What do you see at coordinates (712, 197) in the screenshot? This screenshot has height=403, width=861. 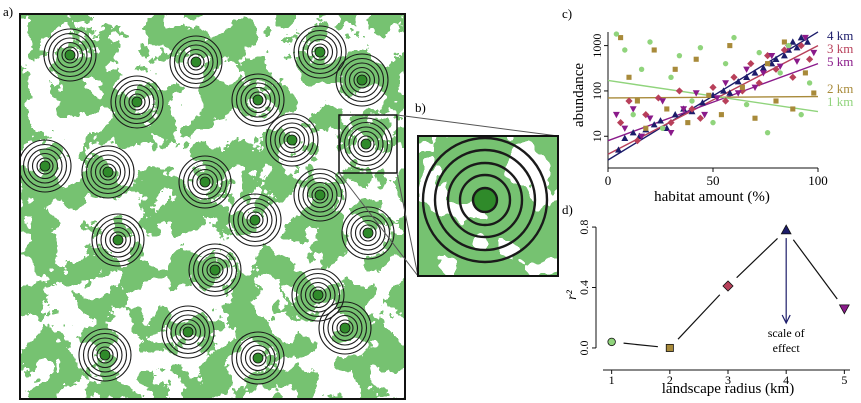 I see `chart-c-xlabel: habitat amount (%)` at bounding box center [712, 197].